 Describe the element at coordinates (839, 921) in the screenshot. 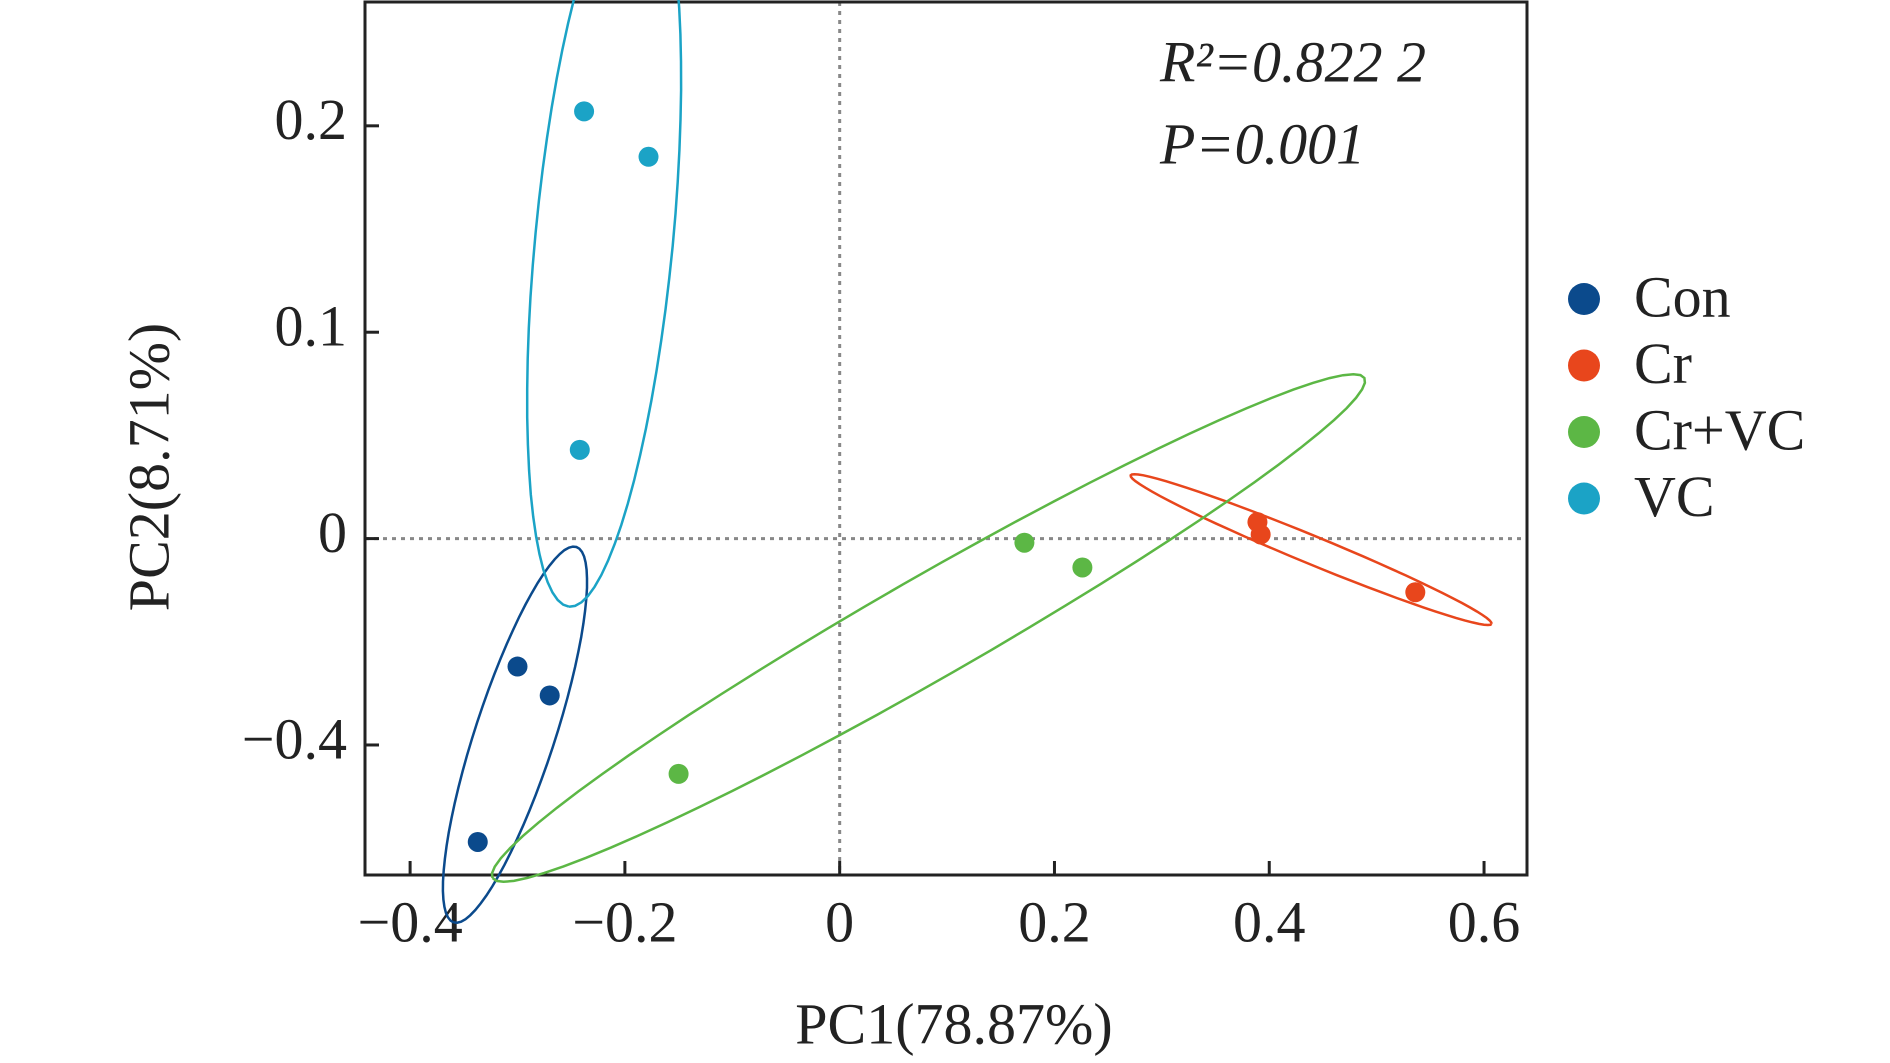

I see `x-tick-label: 0` at that location.